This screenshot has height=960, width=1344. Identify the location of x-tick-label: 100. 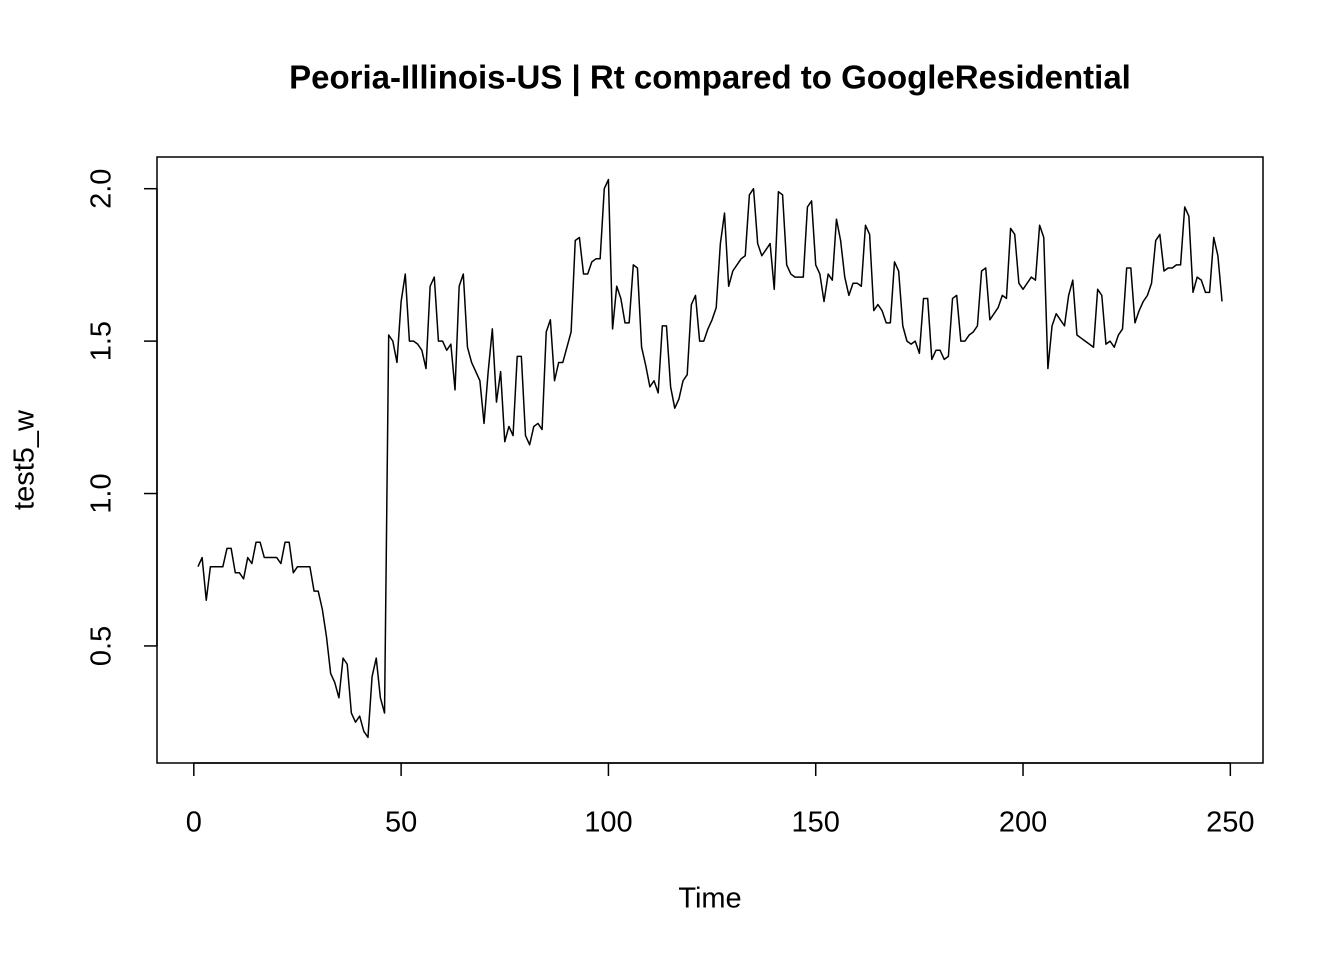
(608, 823).